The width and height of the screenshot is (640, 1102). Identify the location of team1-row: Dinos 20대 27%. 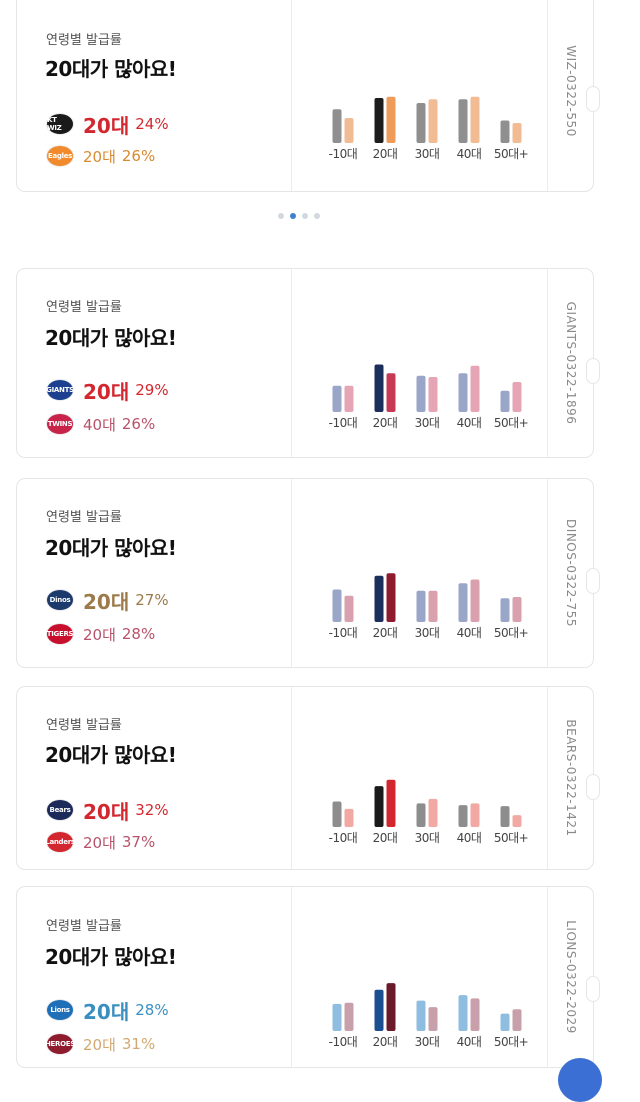
(108, 600).